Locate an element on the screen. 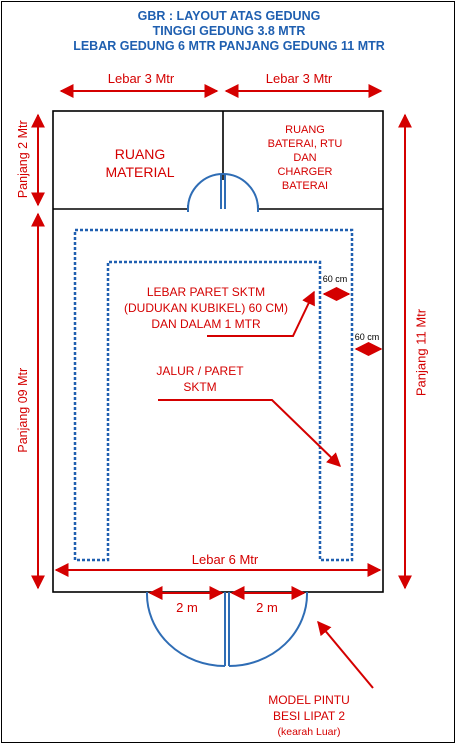 This screenshot has height=746, width=458. main-door-arc-left is located at coordinates (185, 629).